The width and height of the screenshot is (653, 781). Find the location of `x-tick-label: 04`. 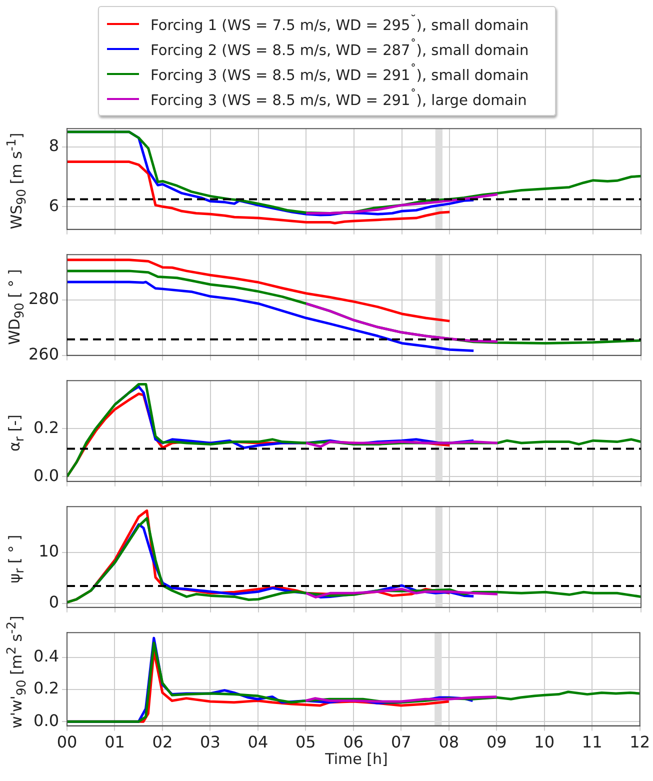

x-tick-label: 04 is located at coordinates (258, 742).